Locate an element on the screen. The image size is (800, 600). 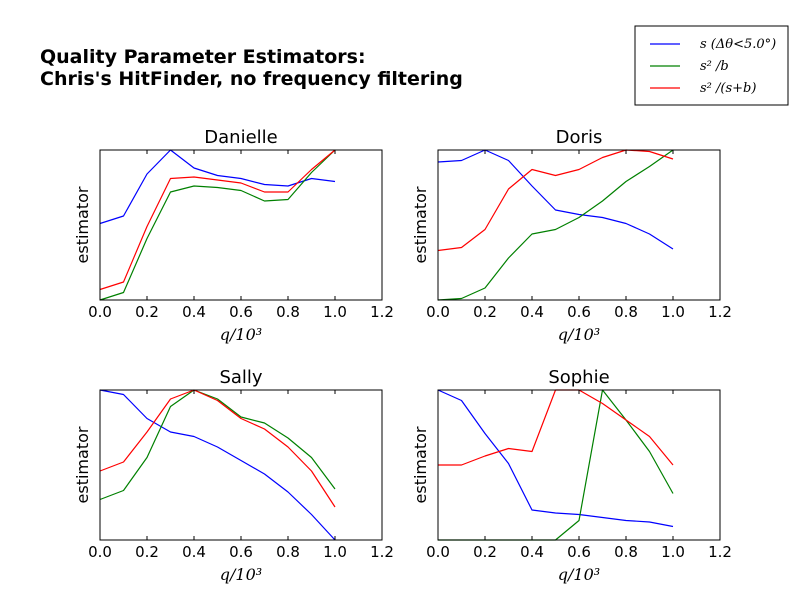
legend-label: s (Δθ<5.0°) is located at coordinates (738, 44).